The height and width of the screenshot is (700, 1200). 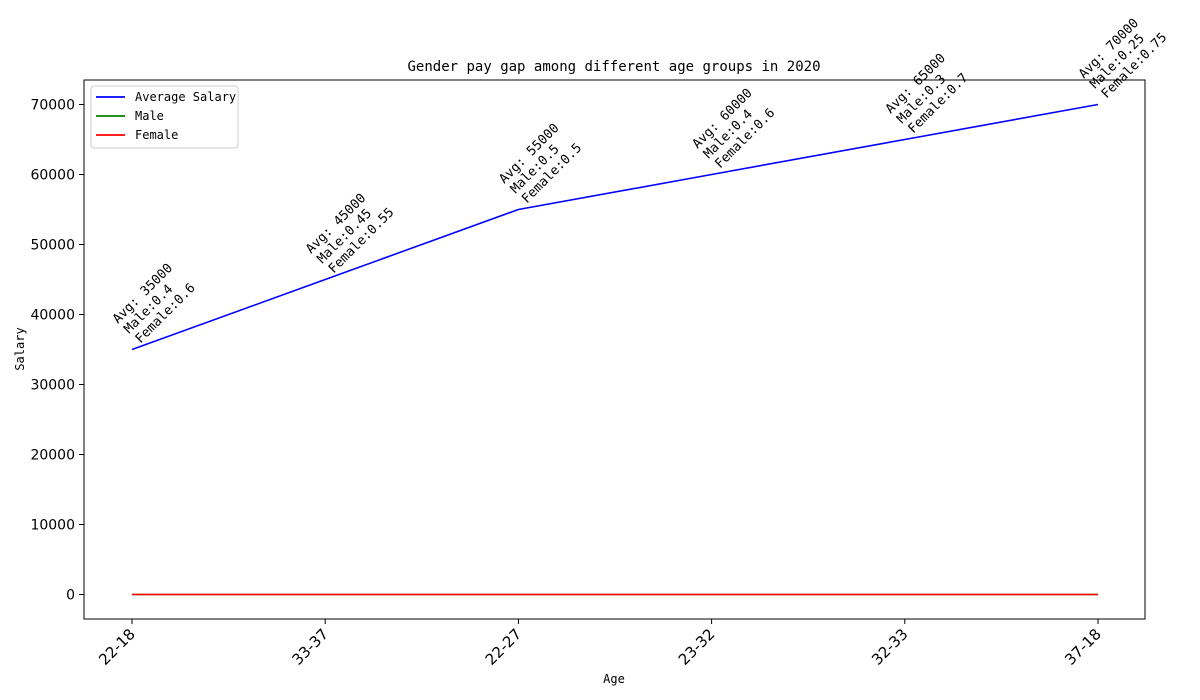 I want to click on x-axis: 22-18 33-37 22-27 23-32 32-33 37-18, so click(x=600, y=644).